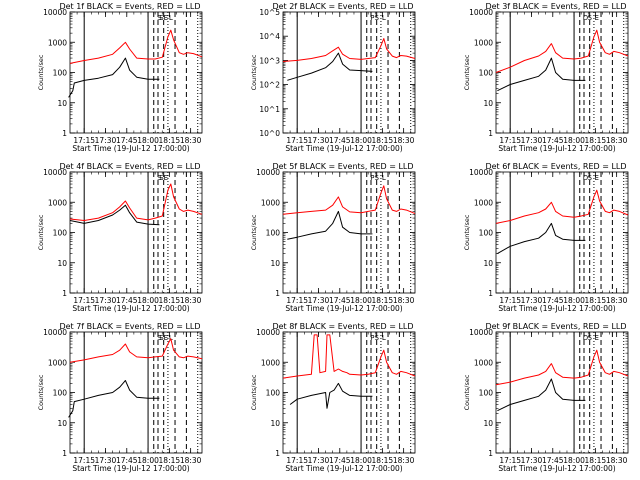 Image resolution: width=640 pixels, height=480 pixels. I want to click on chart-title: Det 7f BLACK = Events, RED = LLD, so click(129, 326).